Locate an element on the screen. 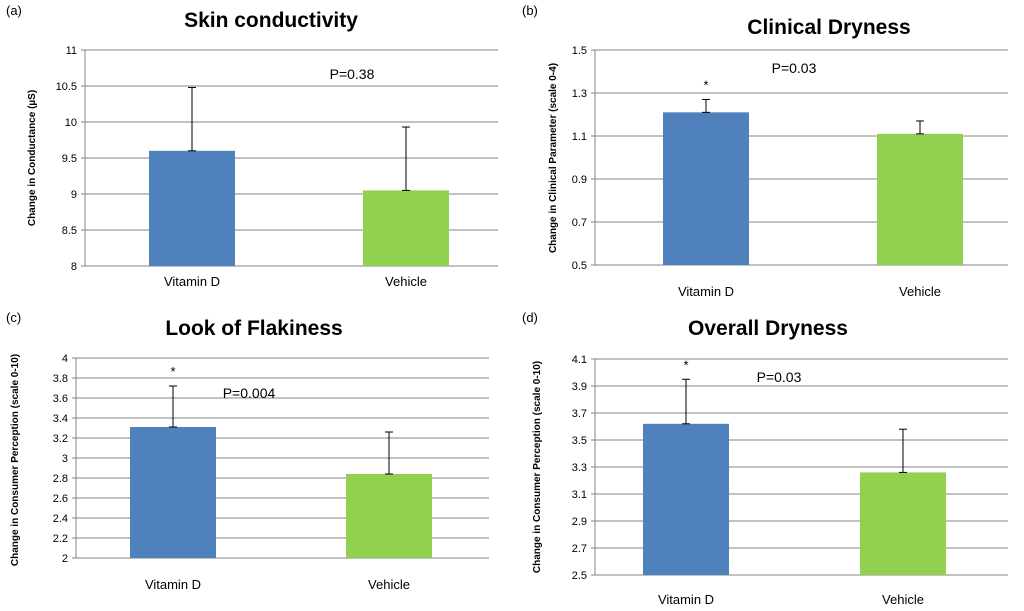 The image size is (1024, 611). y-tick-label: 3.8 is located at coordinates (60, 379).